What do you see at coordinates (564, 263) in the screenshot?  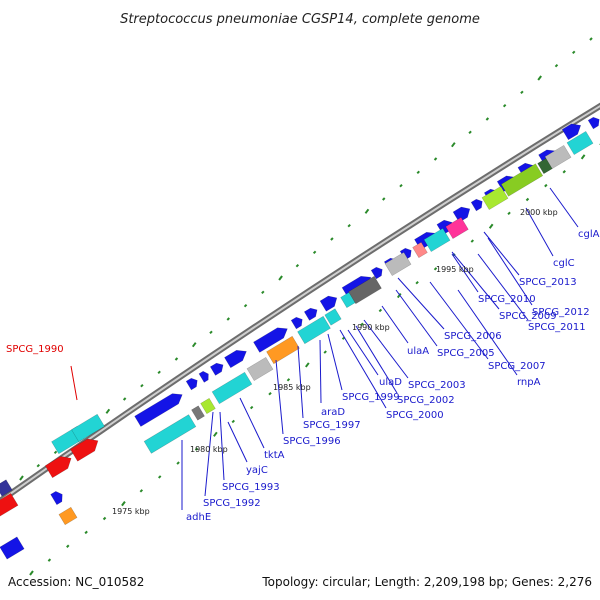 I see `gene-label: cglC` at bounding box center [564, 263].